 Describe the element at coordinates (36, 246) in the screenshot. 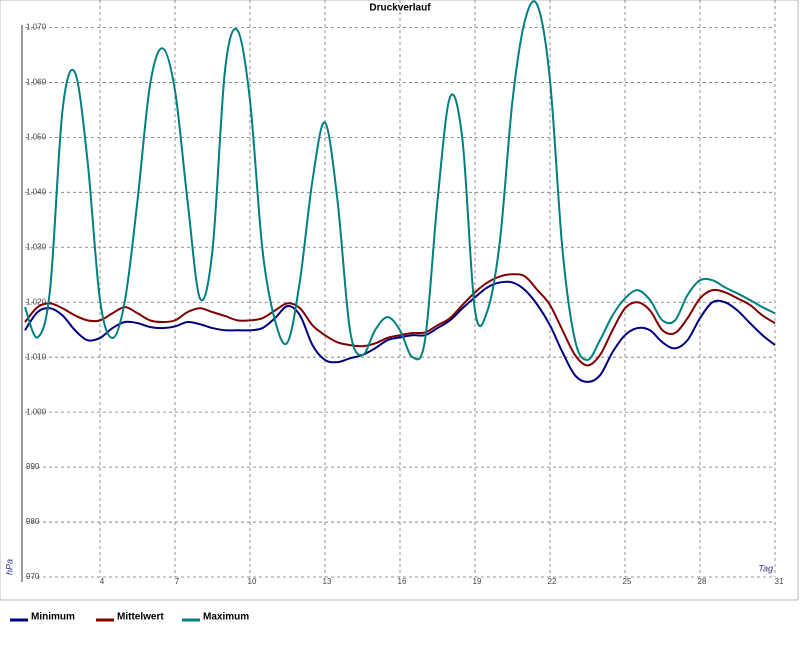

I see `y-tick-label: 1.030` at that location.